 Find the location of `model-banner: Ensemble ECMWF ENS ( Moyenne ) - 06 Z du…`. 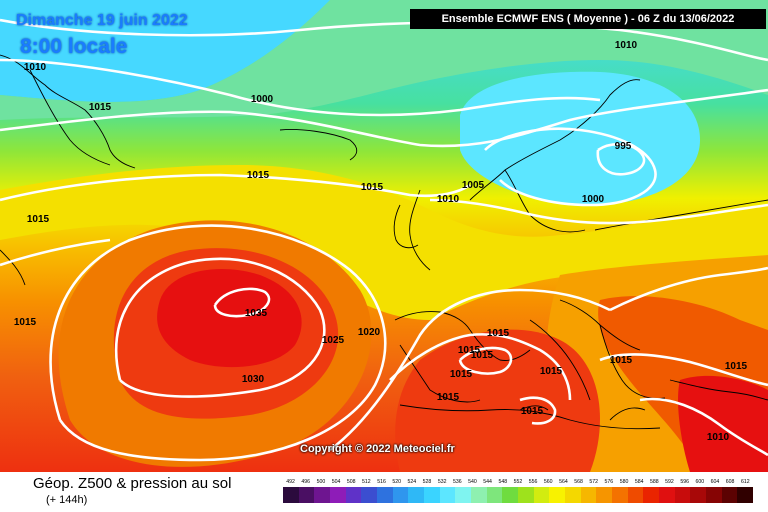

model-banner: Ensemble ECMWF ENS ( Moyenne ) - 06 Z du… is located at coordinates (588, 19).